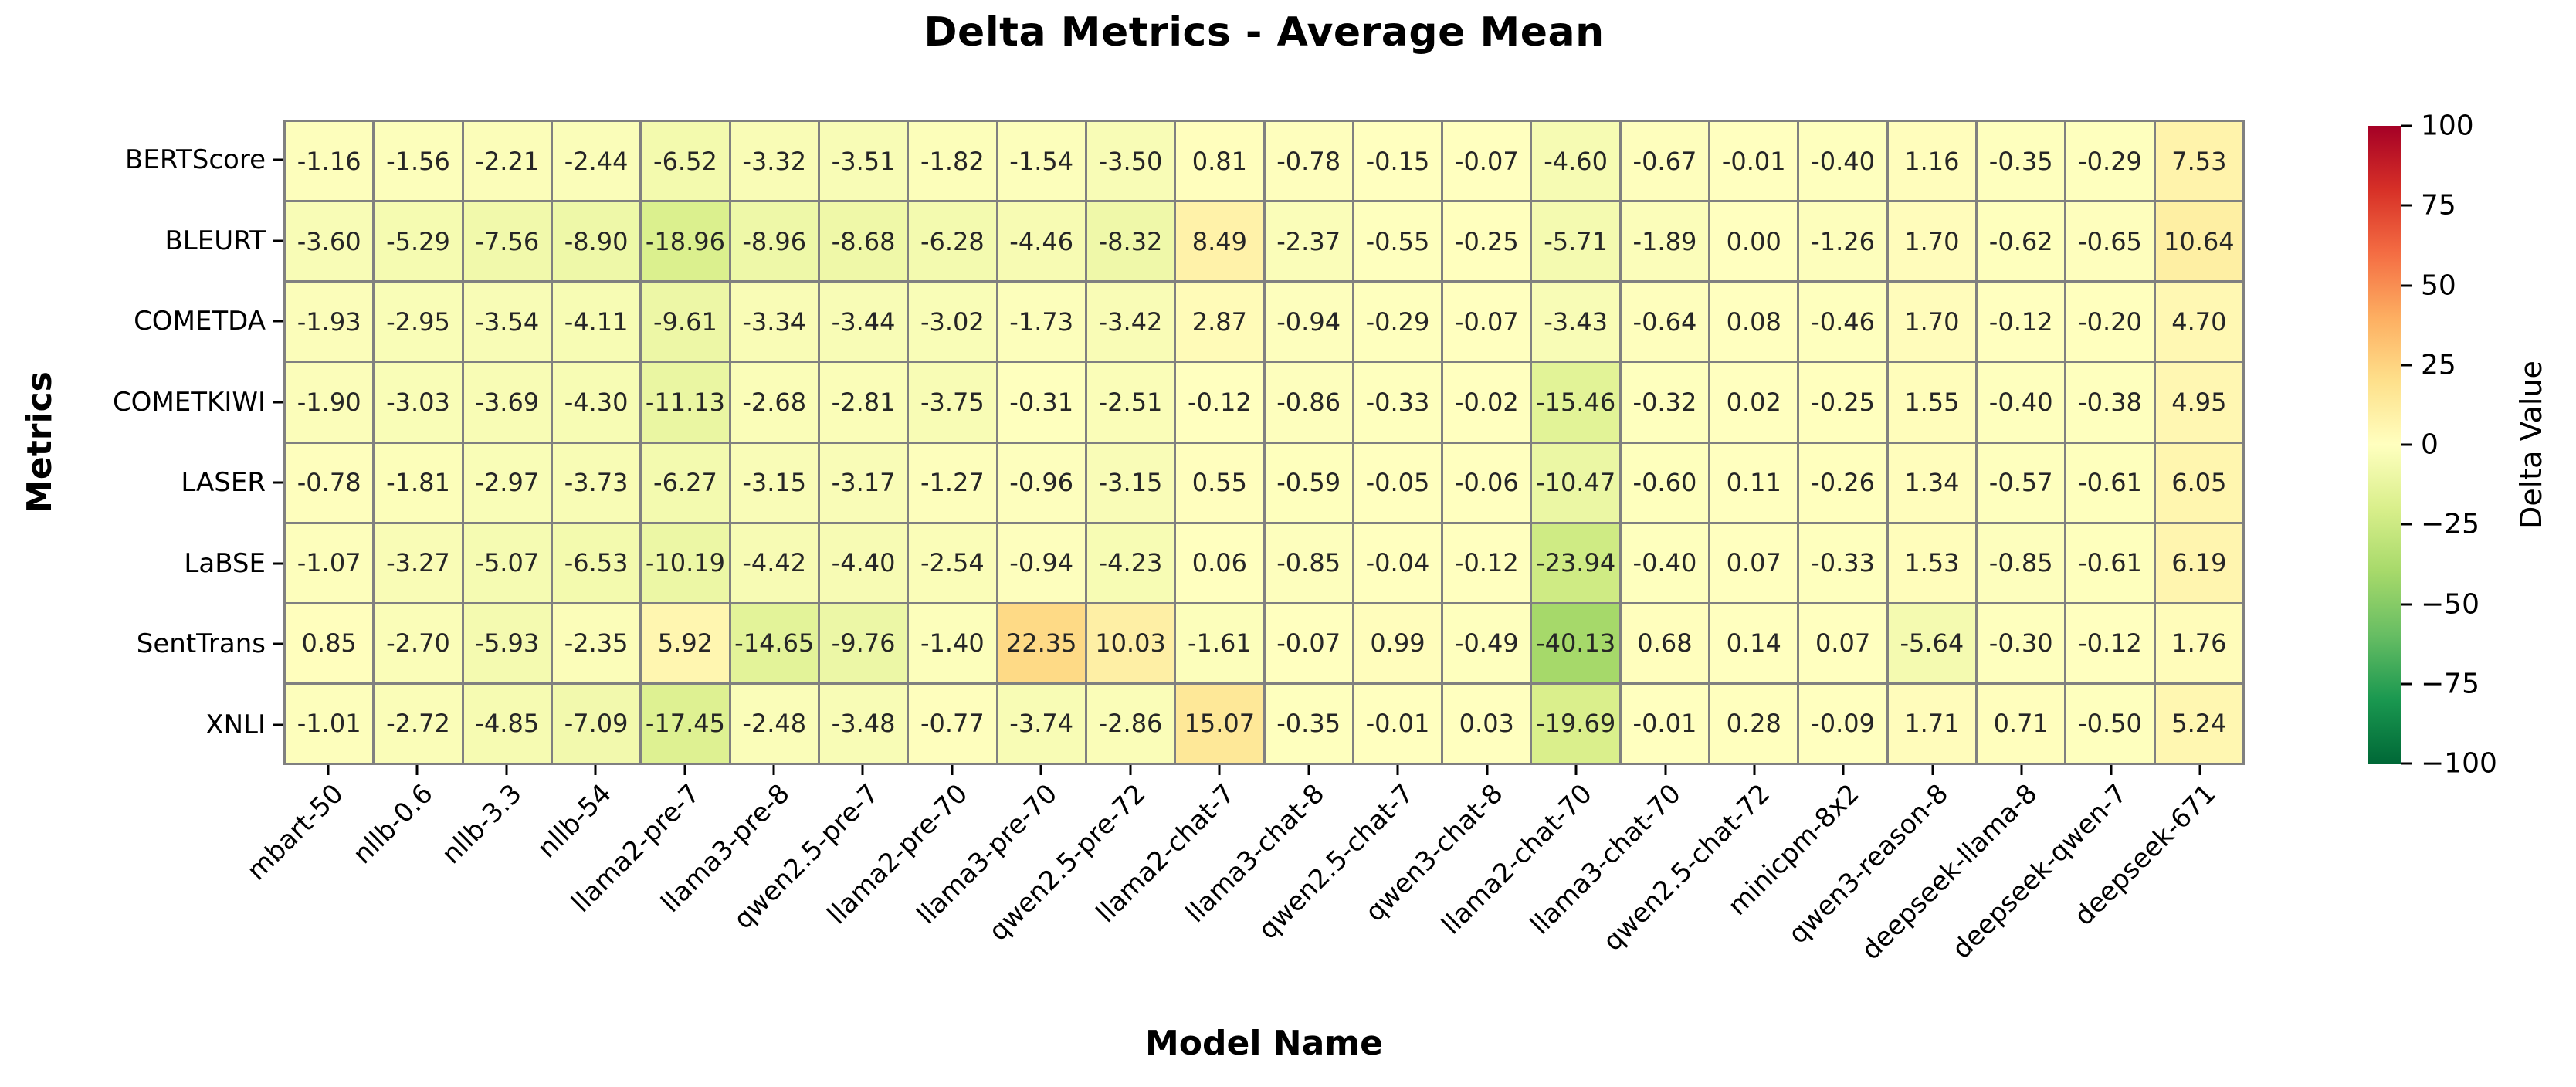  I want to click on heatmap-cell: -40.13, so click(1575, 643).